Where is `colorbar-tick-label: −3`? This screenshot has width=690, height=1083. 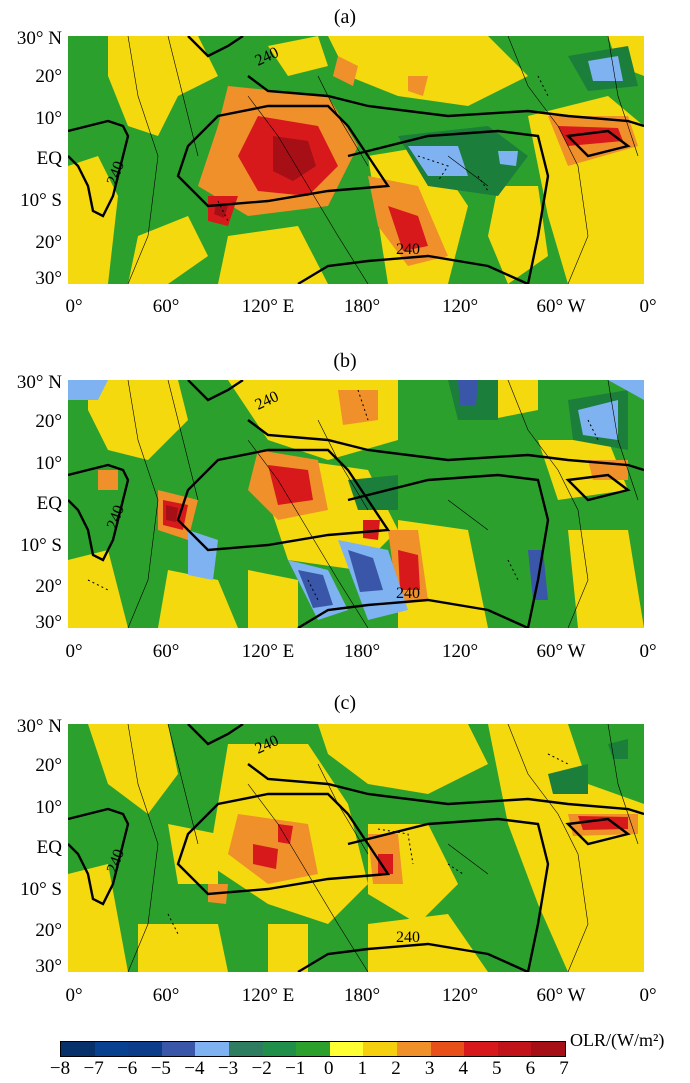 colorbar-tick-label: −3 is located at coordinates (228, 1068).